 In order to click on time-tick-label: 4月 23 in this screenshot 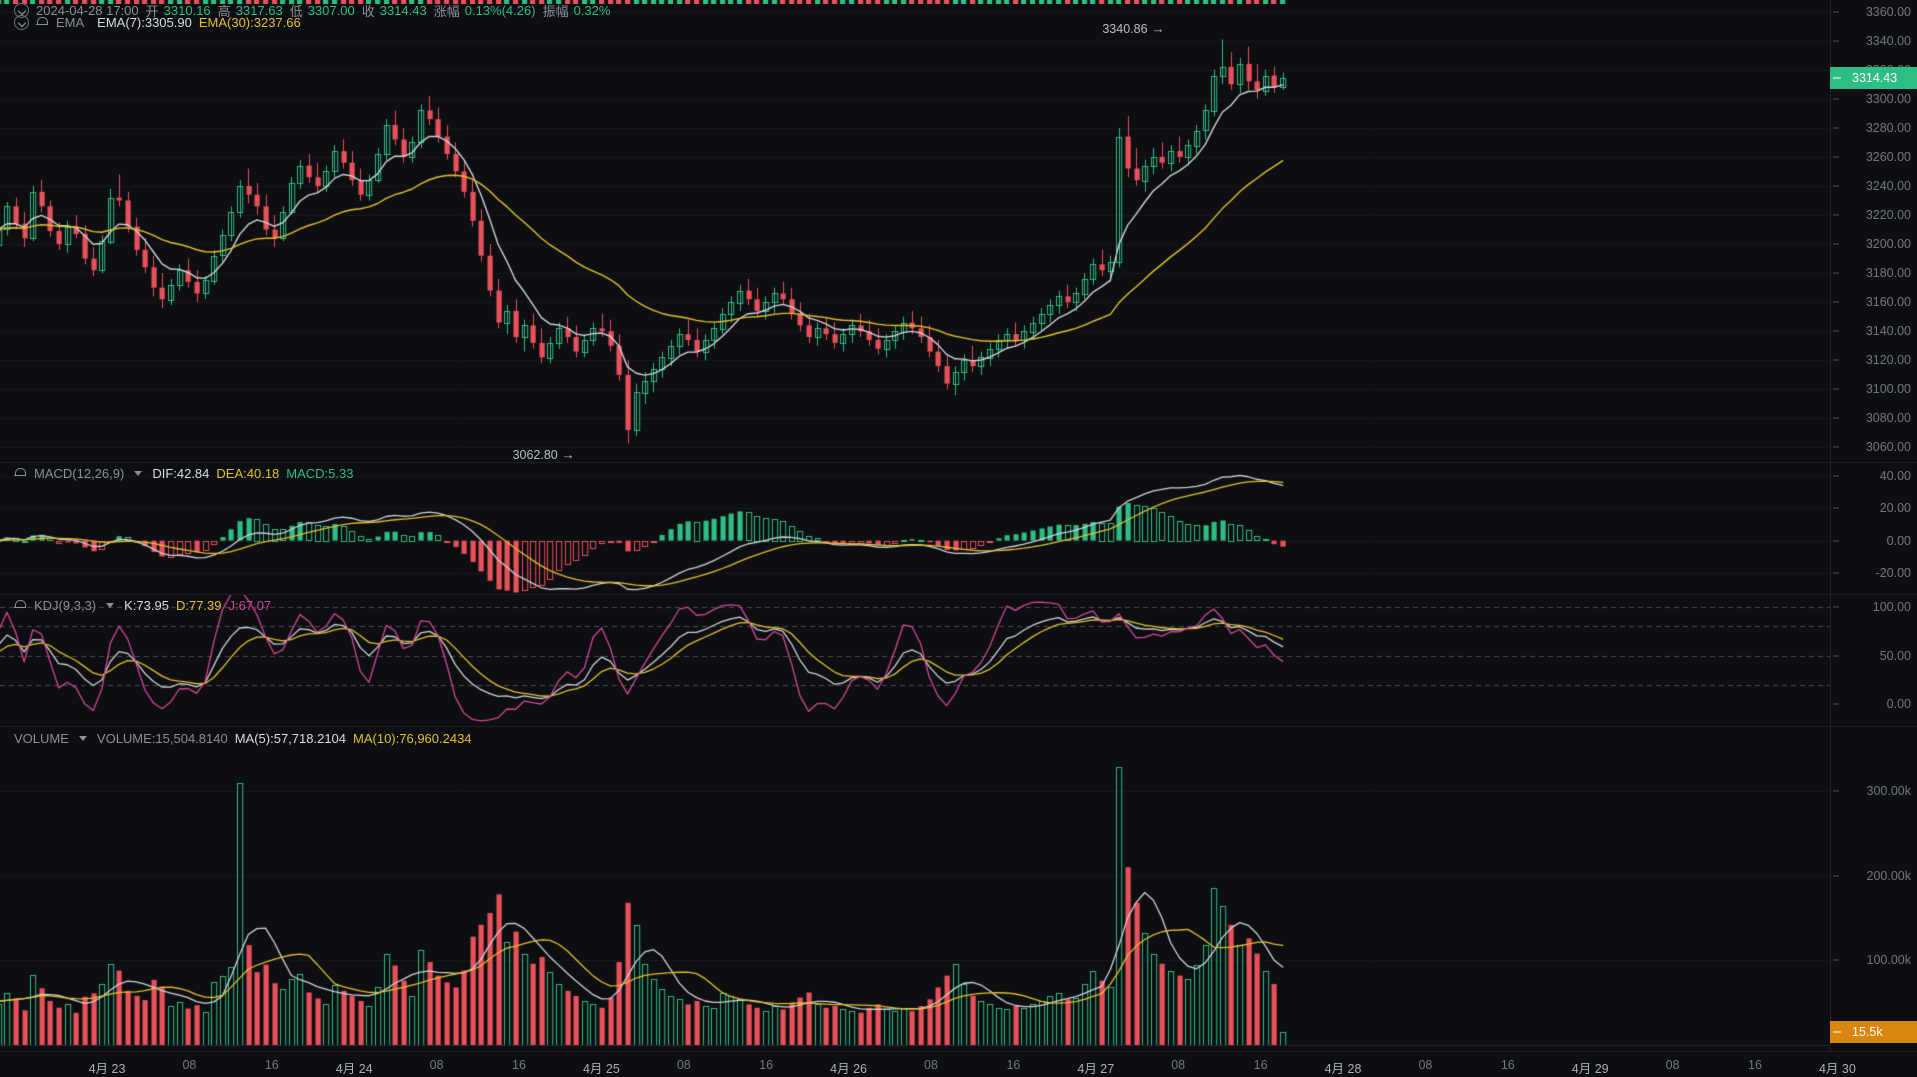, I will do `click(107, 1069)`.